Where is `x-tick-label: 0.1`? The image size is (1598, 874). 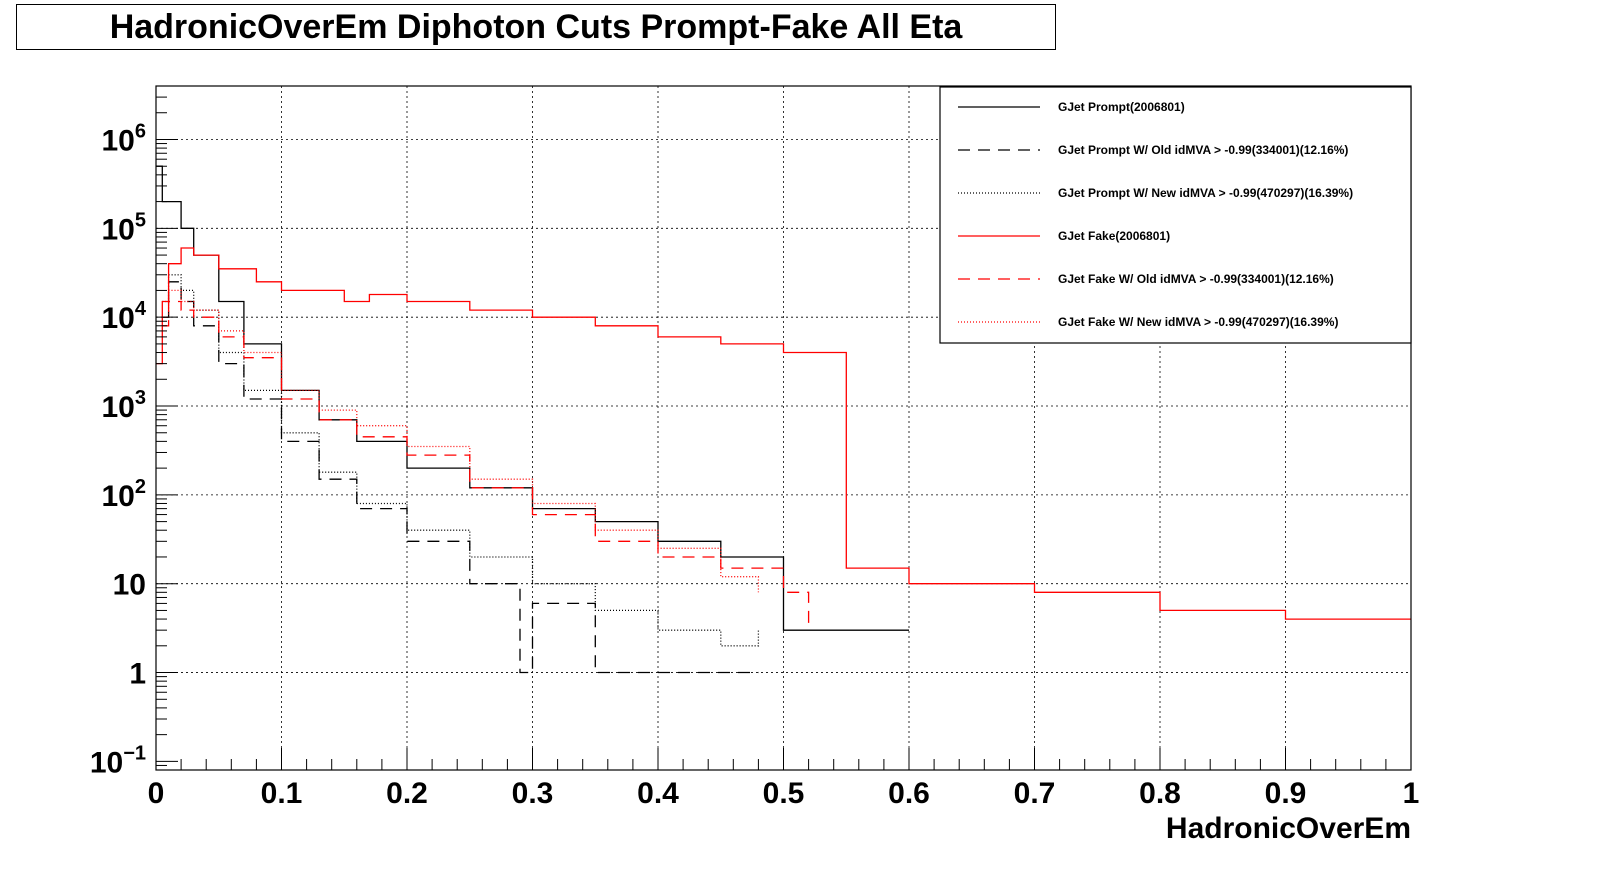 x-tick-label: 0.1 is located at coordinates (282, 793).